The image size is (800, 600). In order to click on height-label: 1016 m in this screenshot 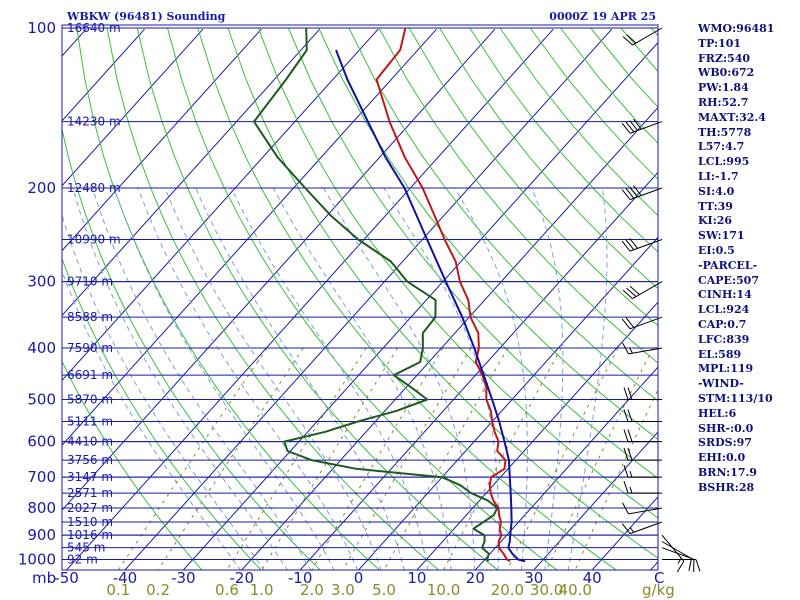, I will do `click(90, 535)`.